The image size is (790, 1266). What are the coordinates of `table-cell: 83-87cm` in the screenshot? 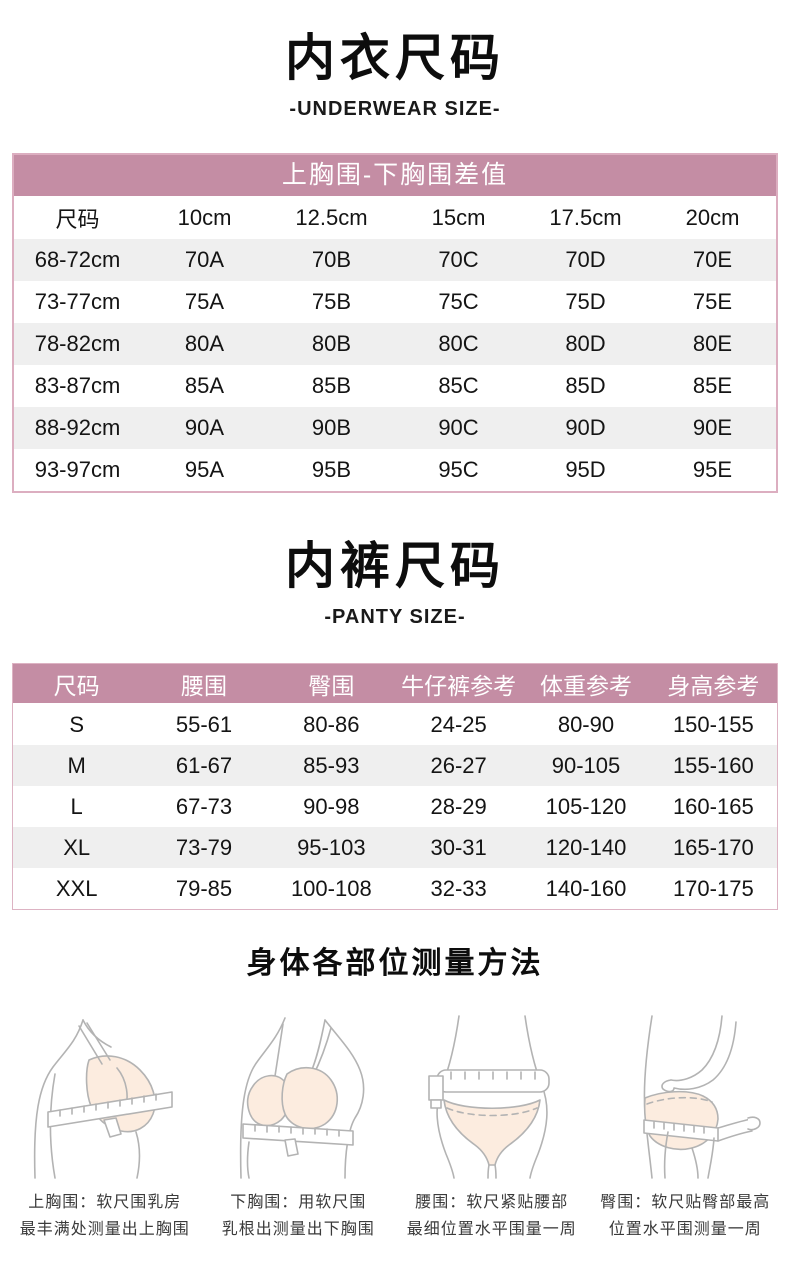 It's located at (77, 385).